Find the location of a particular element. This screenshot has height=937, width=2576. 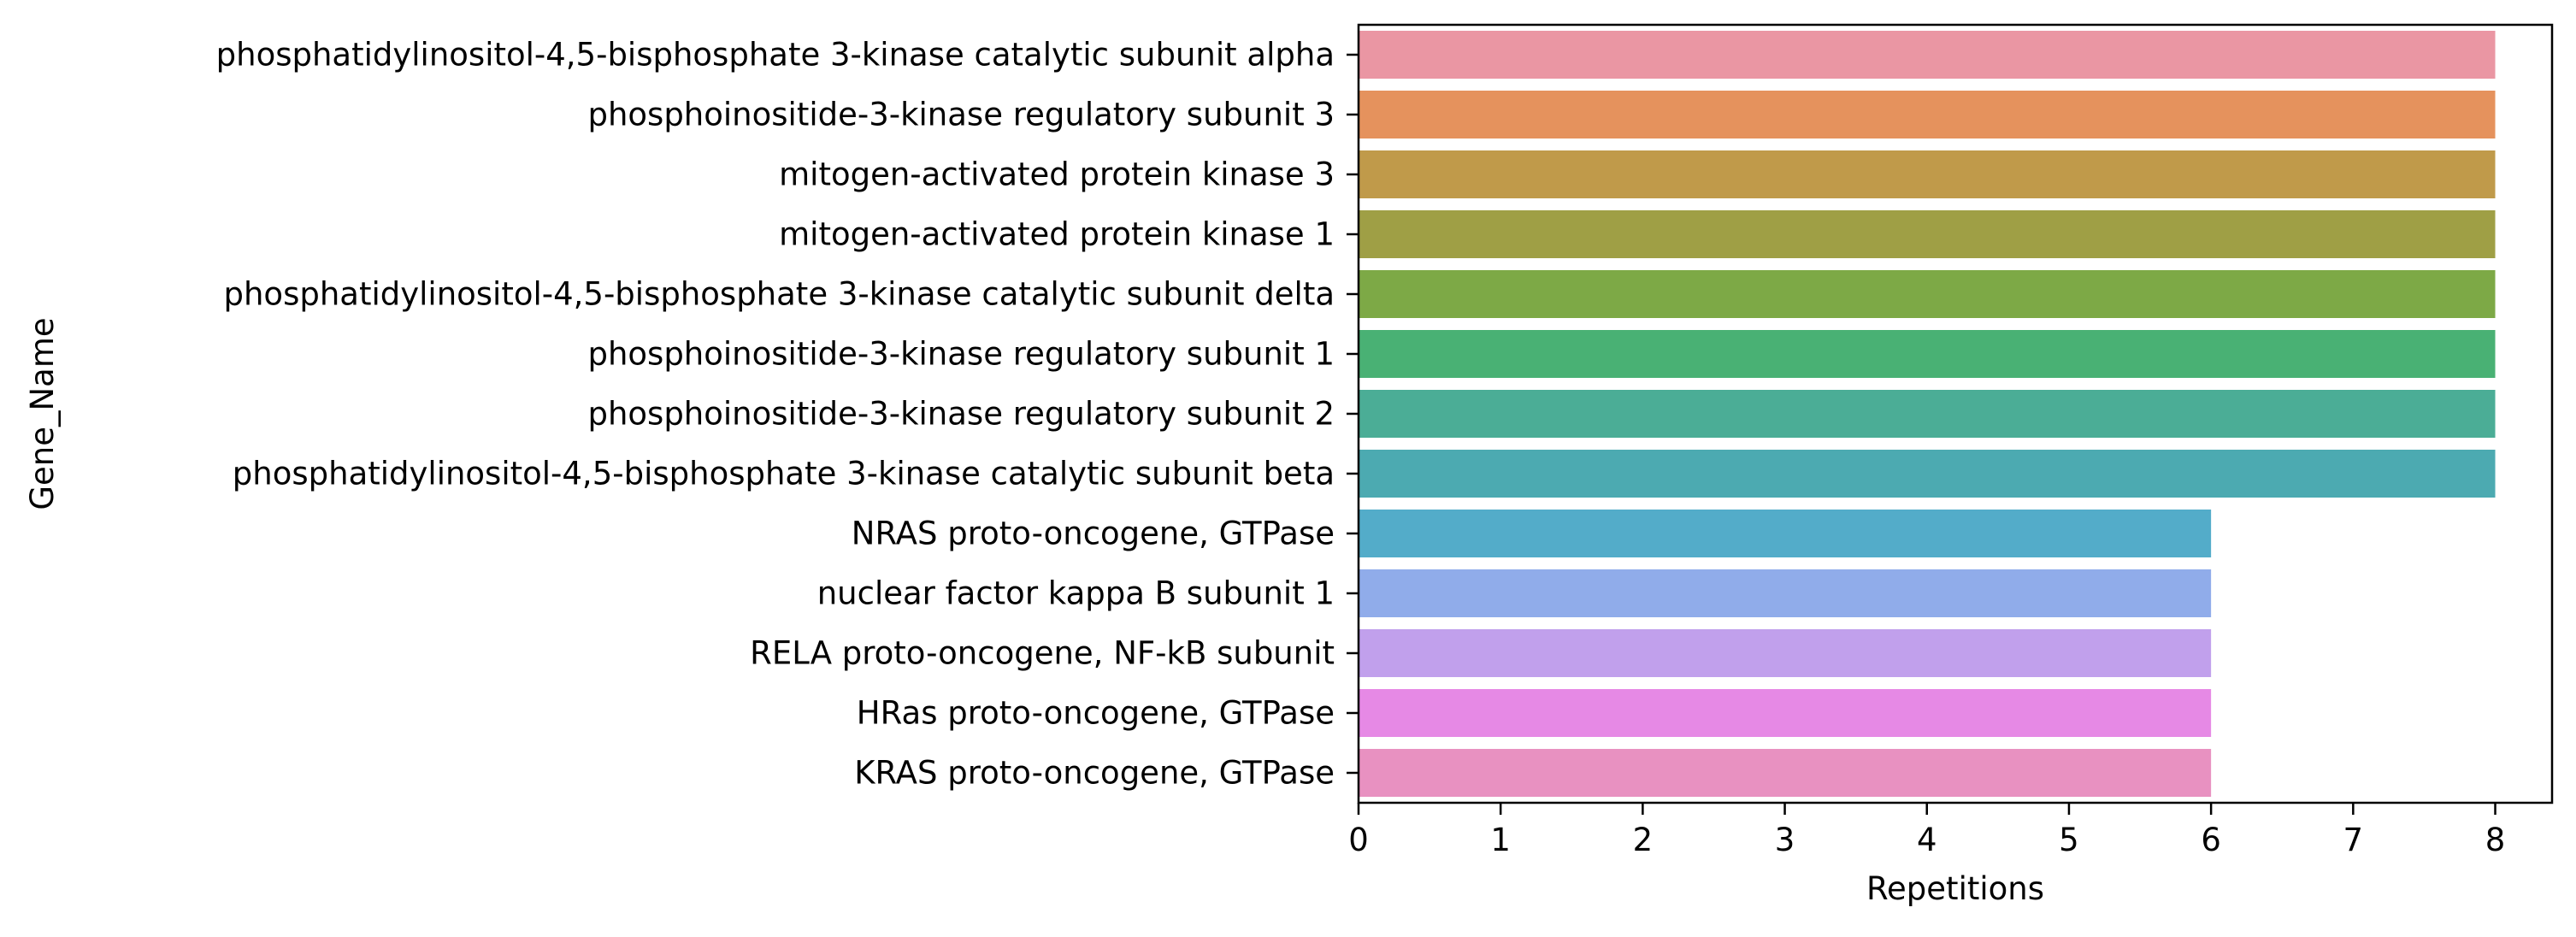

y-tick-label: mitogen-activated protein kinase 3 is located at coordinates (1057, 175).